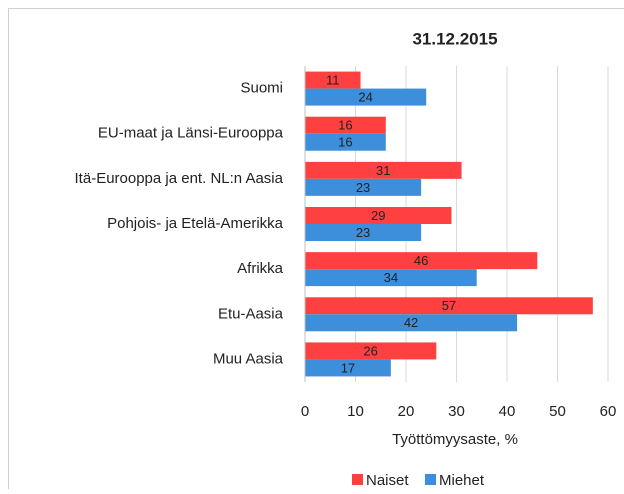 This screenshot has height=494, width=624. I want to click on data-label: 11, so click(333, 80).